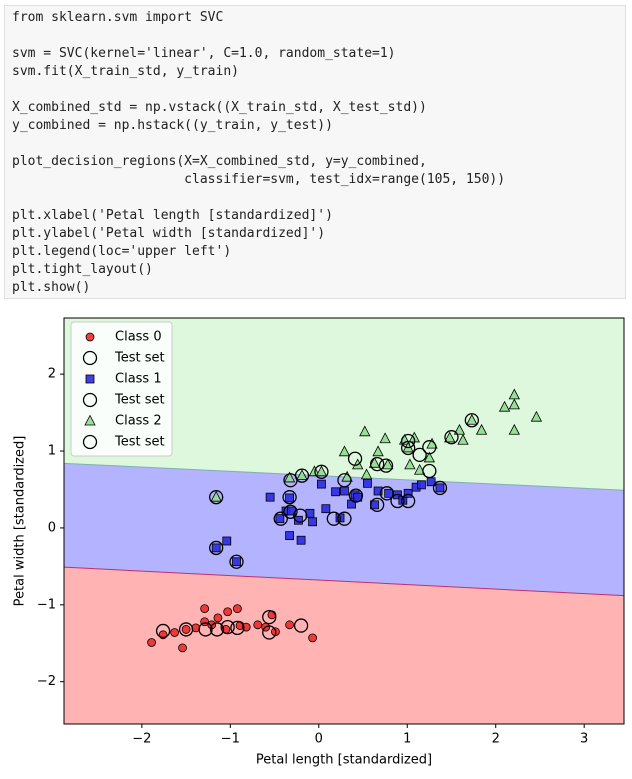 Image resolution: width=632 pixels, height=779 pixels. I want to click on y-tick-label: 0, so click(52, 527).